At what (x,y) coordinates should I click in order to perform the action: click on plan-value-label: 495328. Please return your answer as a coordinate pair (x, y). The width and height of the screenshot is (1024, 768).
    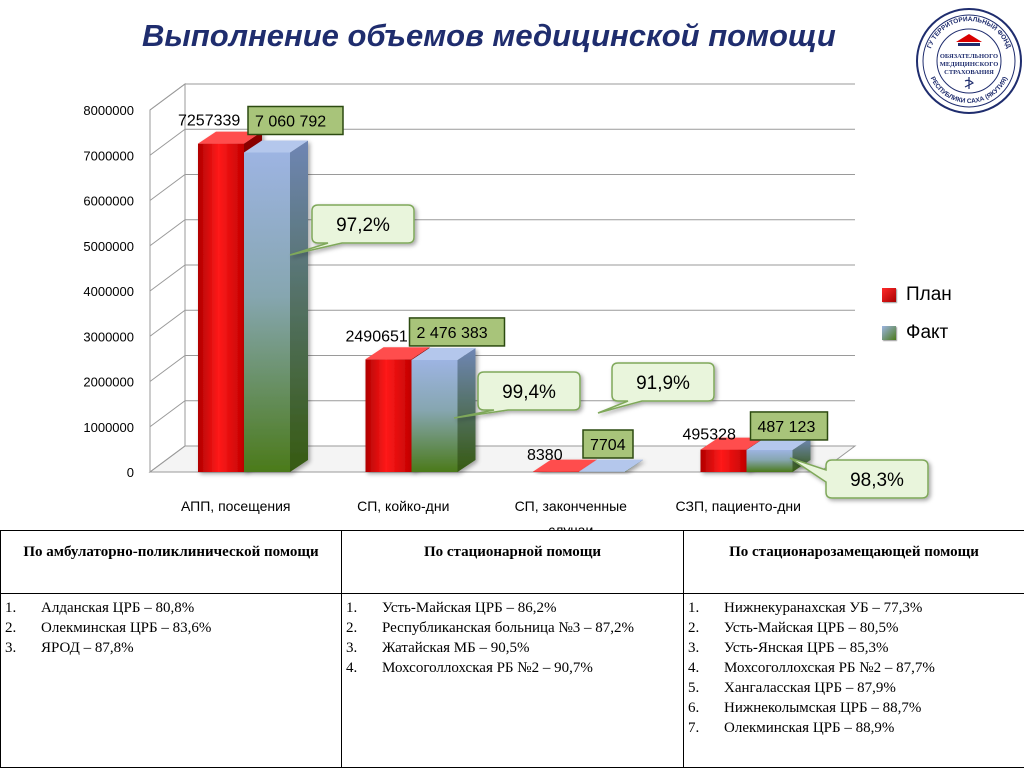
    Looking at the image, I should click on (709, 435).